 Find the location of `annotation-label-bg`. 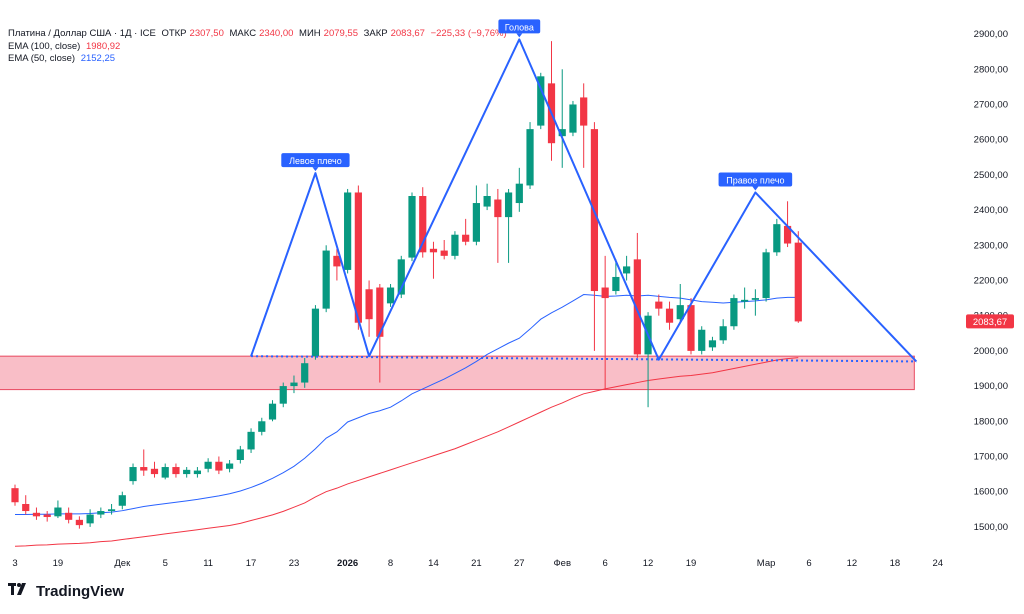

annotation-label-bg is located at coordinates (315, 160).